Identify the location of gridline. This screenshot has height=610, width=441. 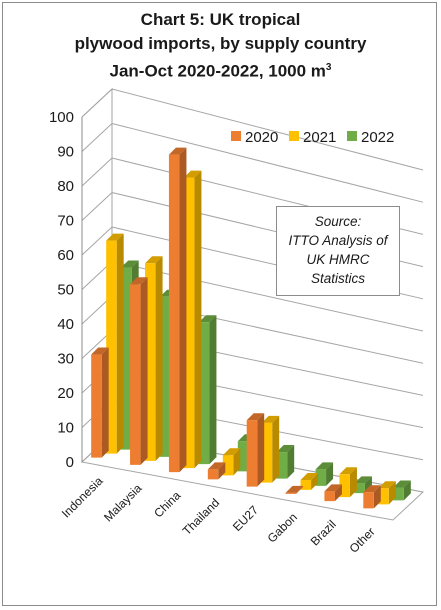
(267, 163).